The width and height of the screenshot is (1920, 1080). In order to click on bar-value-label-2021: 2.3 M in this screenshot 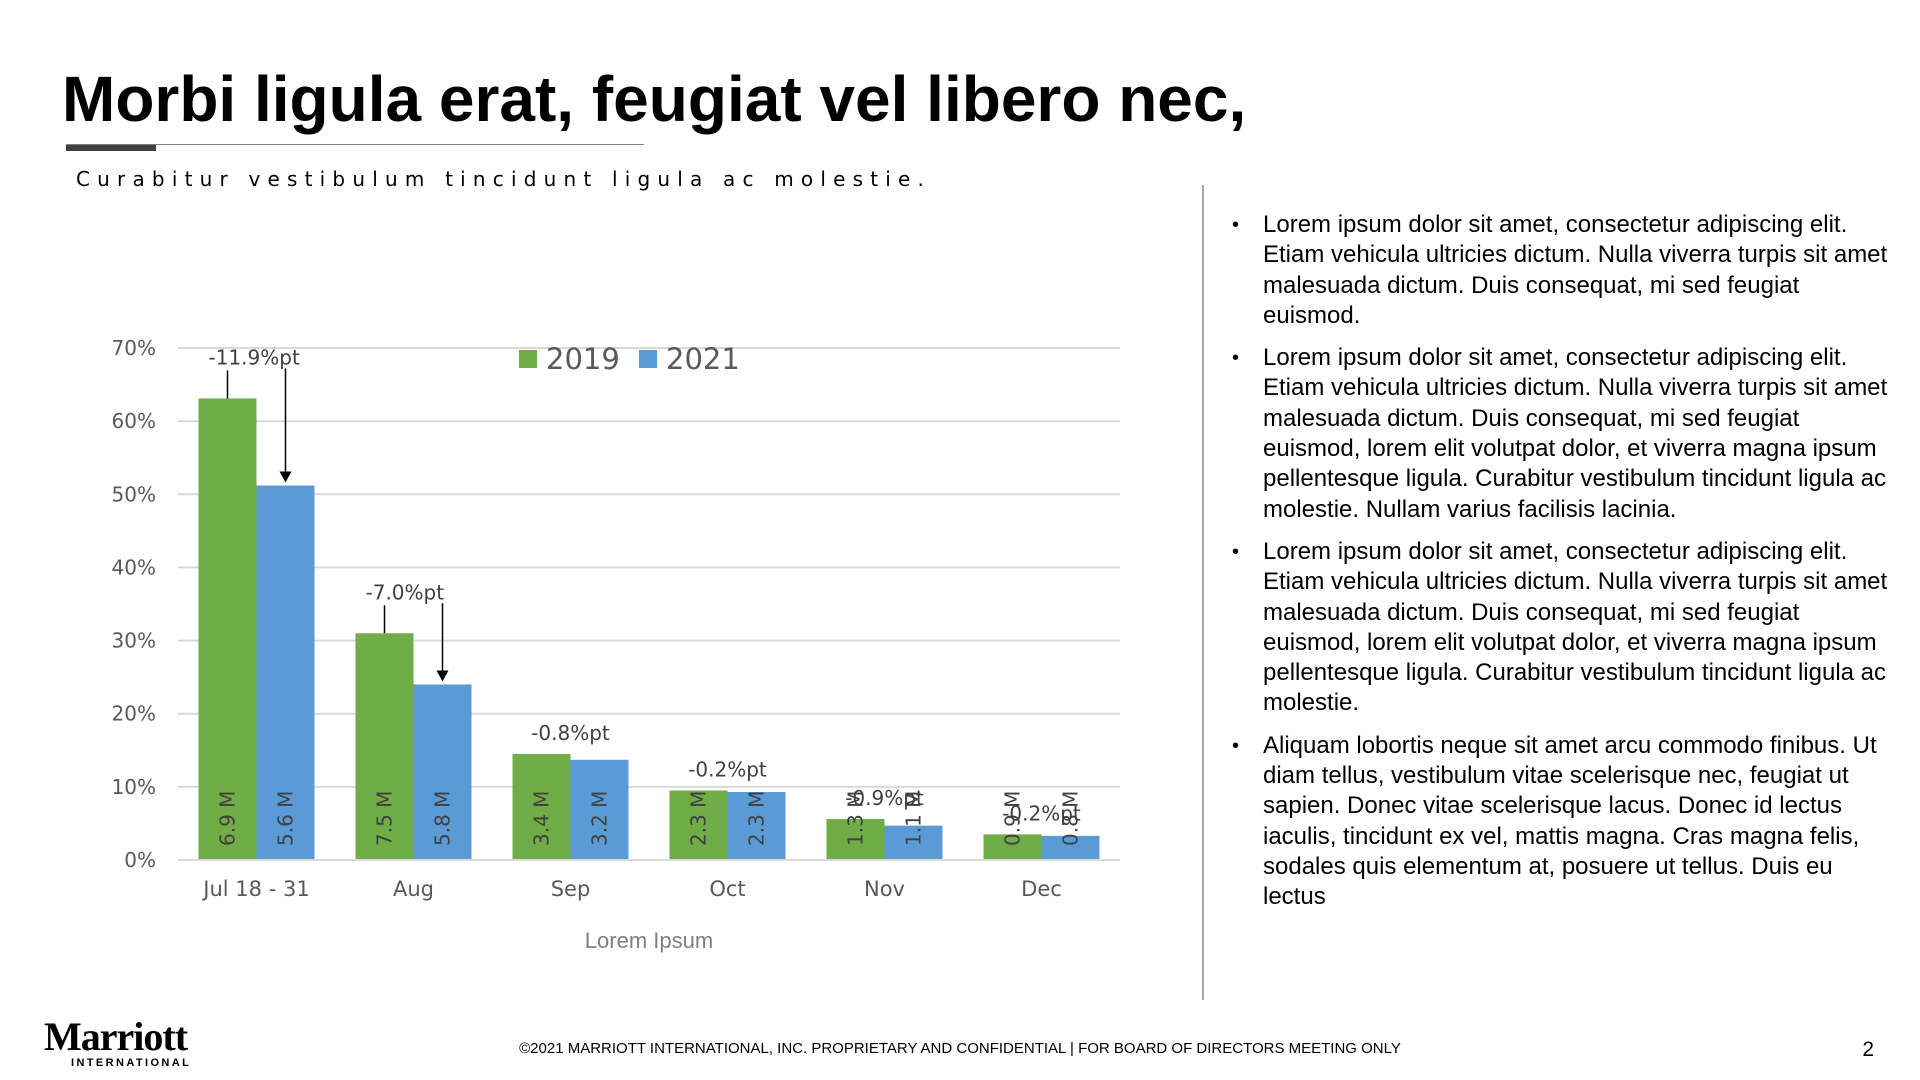, I will do `click(757, 818)`.